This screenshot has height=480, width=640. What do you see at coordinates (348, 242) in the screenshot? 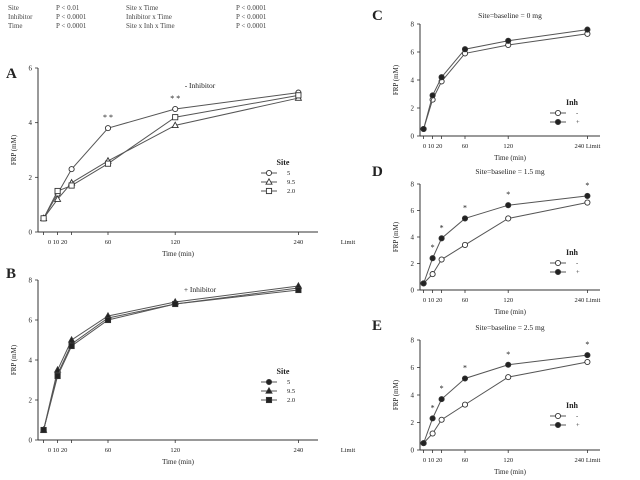
I see `x-tick-label: Limit` at bounding box center [348, 242].